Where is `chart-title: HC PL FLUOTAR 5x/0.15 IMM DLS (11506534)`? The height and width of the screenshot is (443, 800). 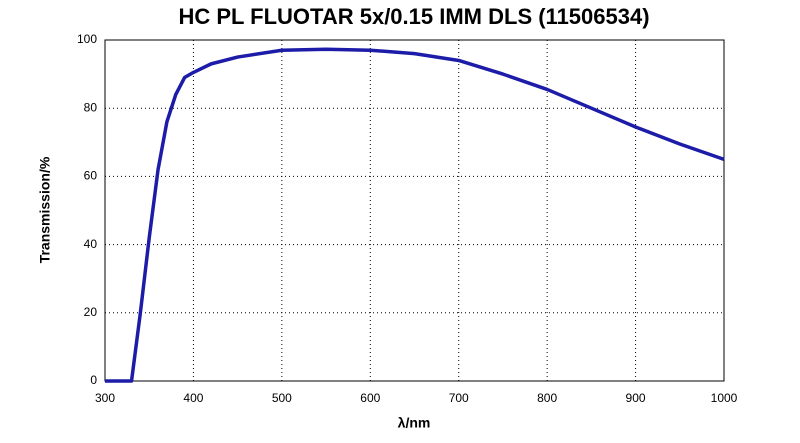 chart-title: HC PL FLUOTAR 5x/0.15 IMM DLS (11506534) is located at coordinates (413, 16).